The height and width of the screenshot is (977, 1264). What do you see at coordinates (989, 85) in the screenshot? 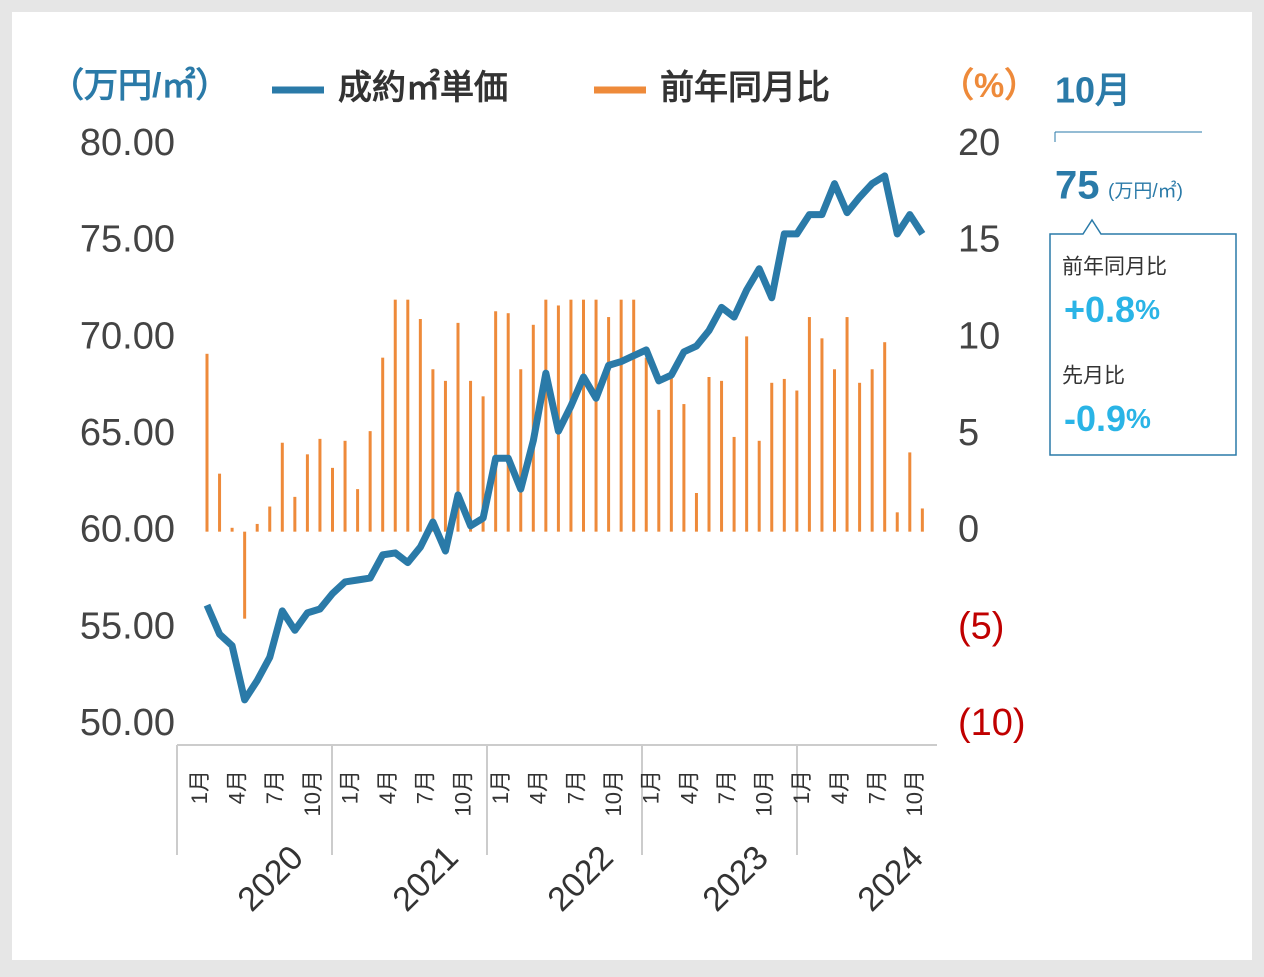
I see `y2-axis-label: （%）` at bounding box center [989, 85].